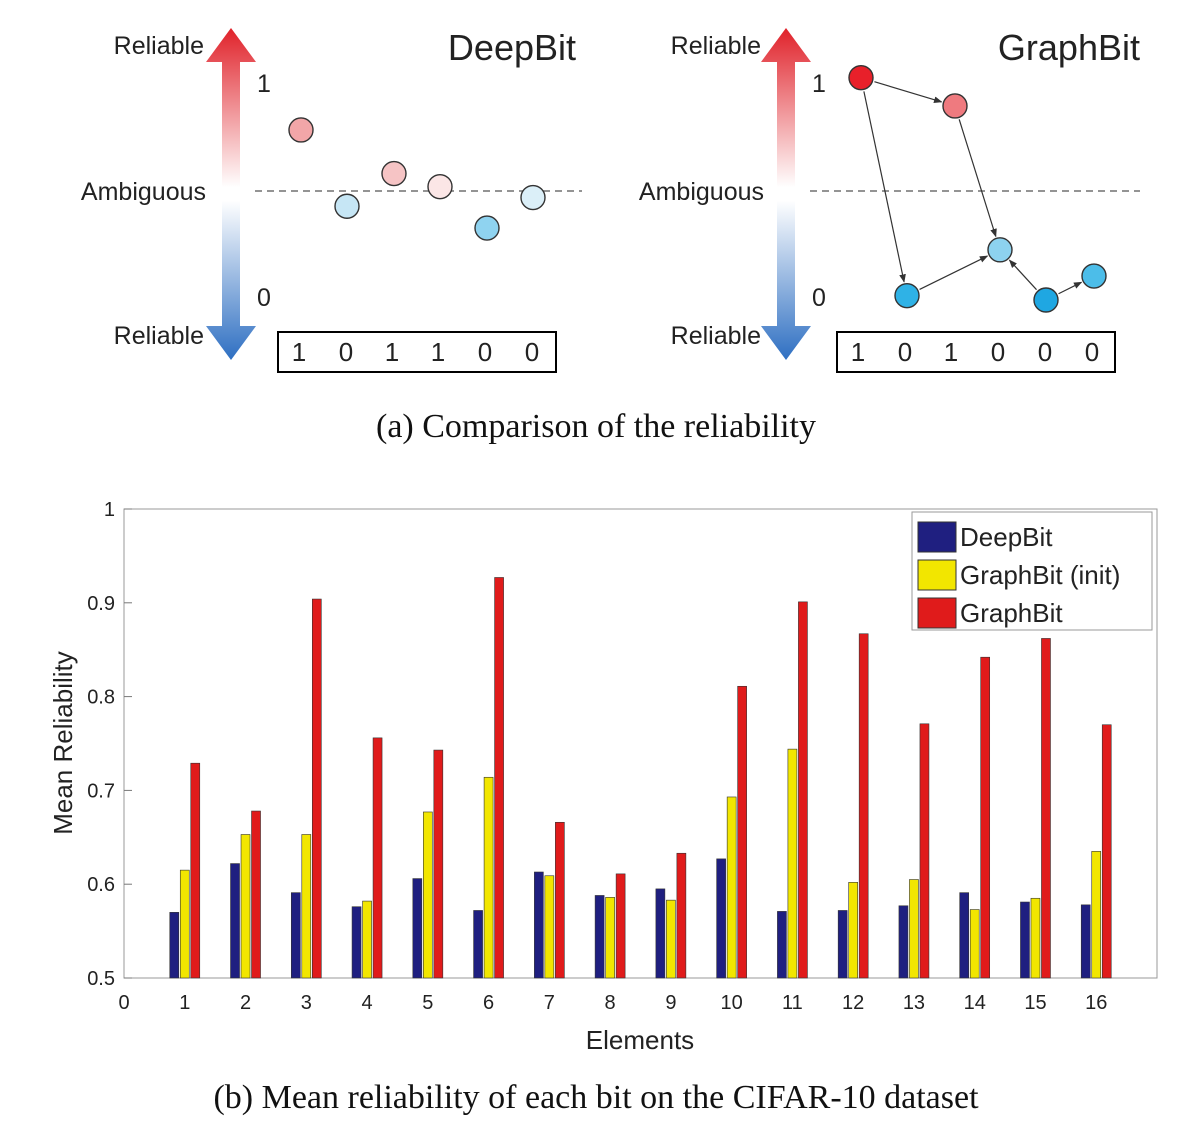 Image resolution: width=1192 pixels, height=1127 pixels. What do you see at coordinates (1096, 1003) in the screenshot?
I see `x-tick-label: 16` at bounding box center [1096, 1003].